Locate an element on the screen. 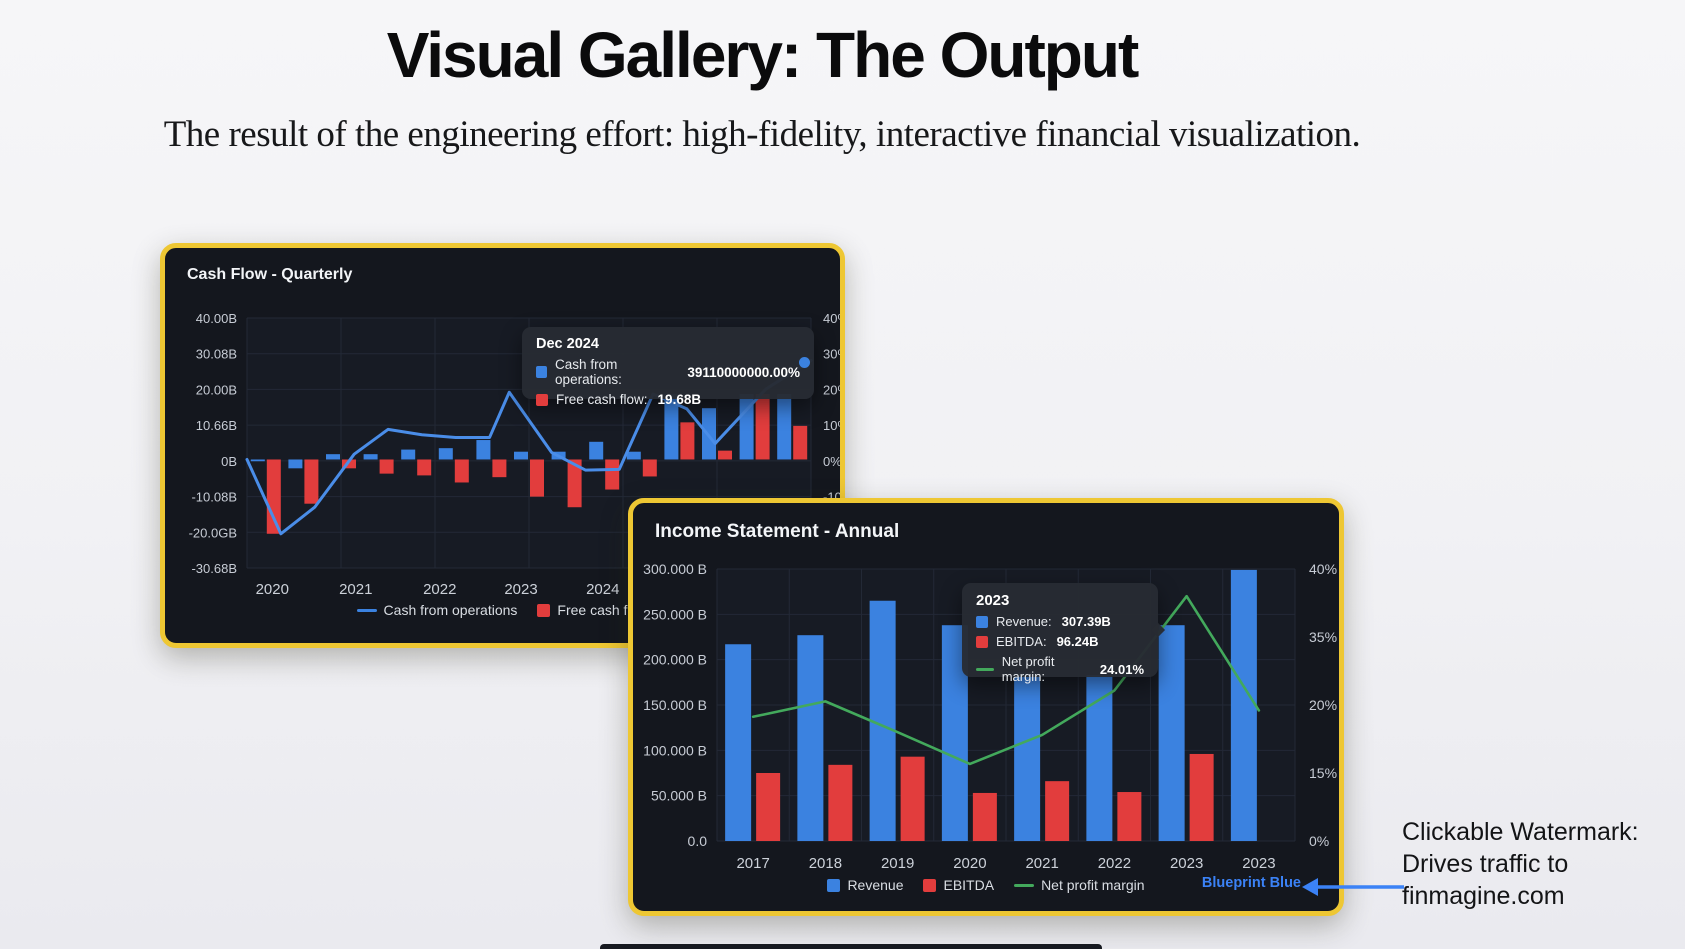 The width and height of the screenshot is (1685, 949). svg-text: 30% is located at coordinates (831, 354).